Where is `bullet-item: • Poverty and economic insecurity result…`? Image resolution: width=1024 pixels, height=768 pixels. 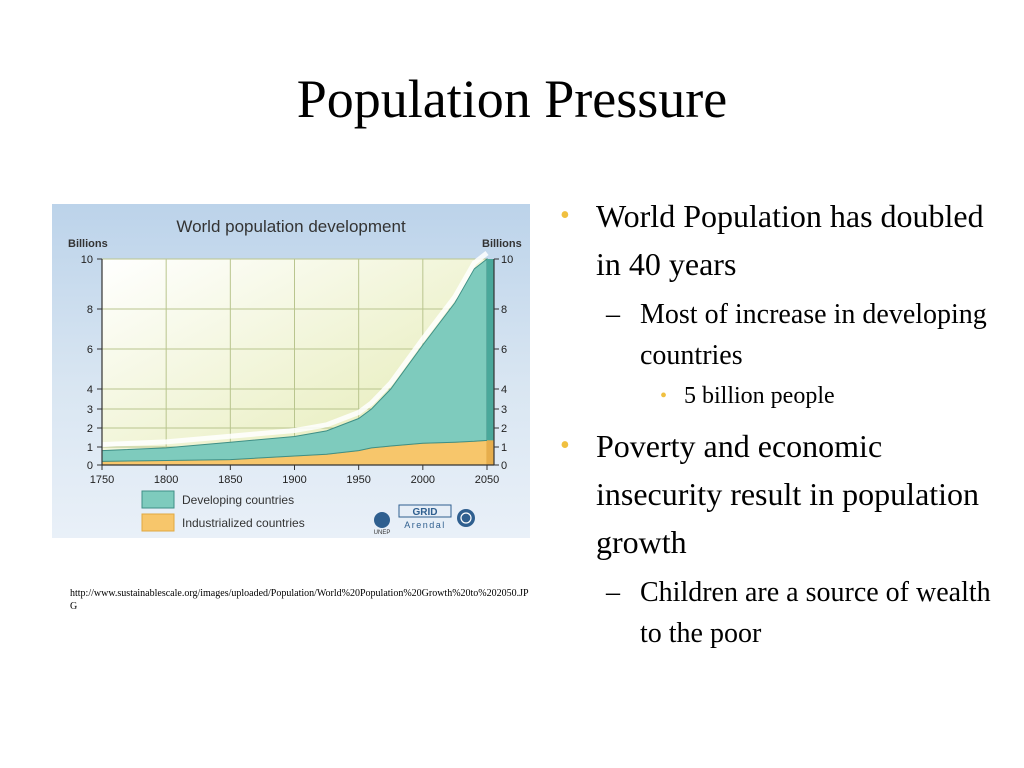 bullet-item: • Poverty and economic insecurity result… is located at coordinates (785, 494).